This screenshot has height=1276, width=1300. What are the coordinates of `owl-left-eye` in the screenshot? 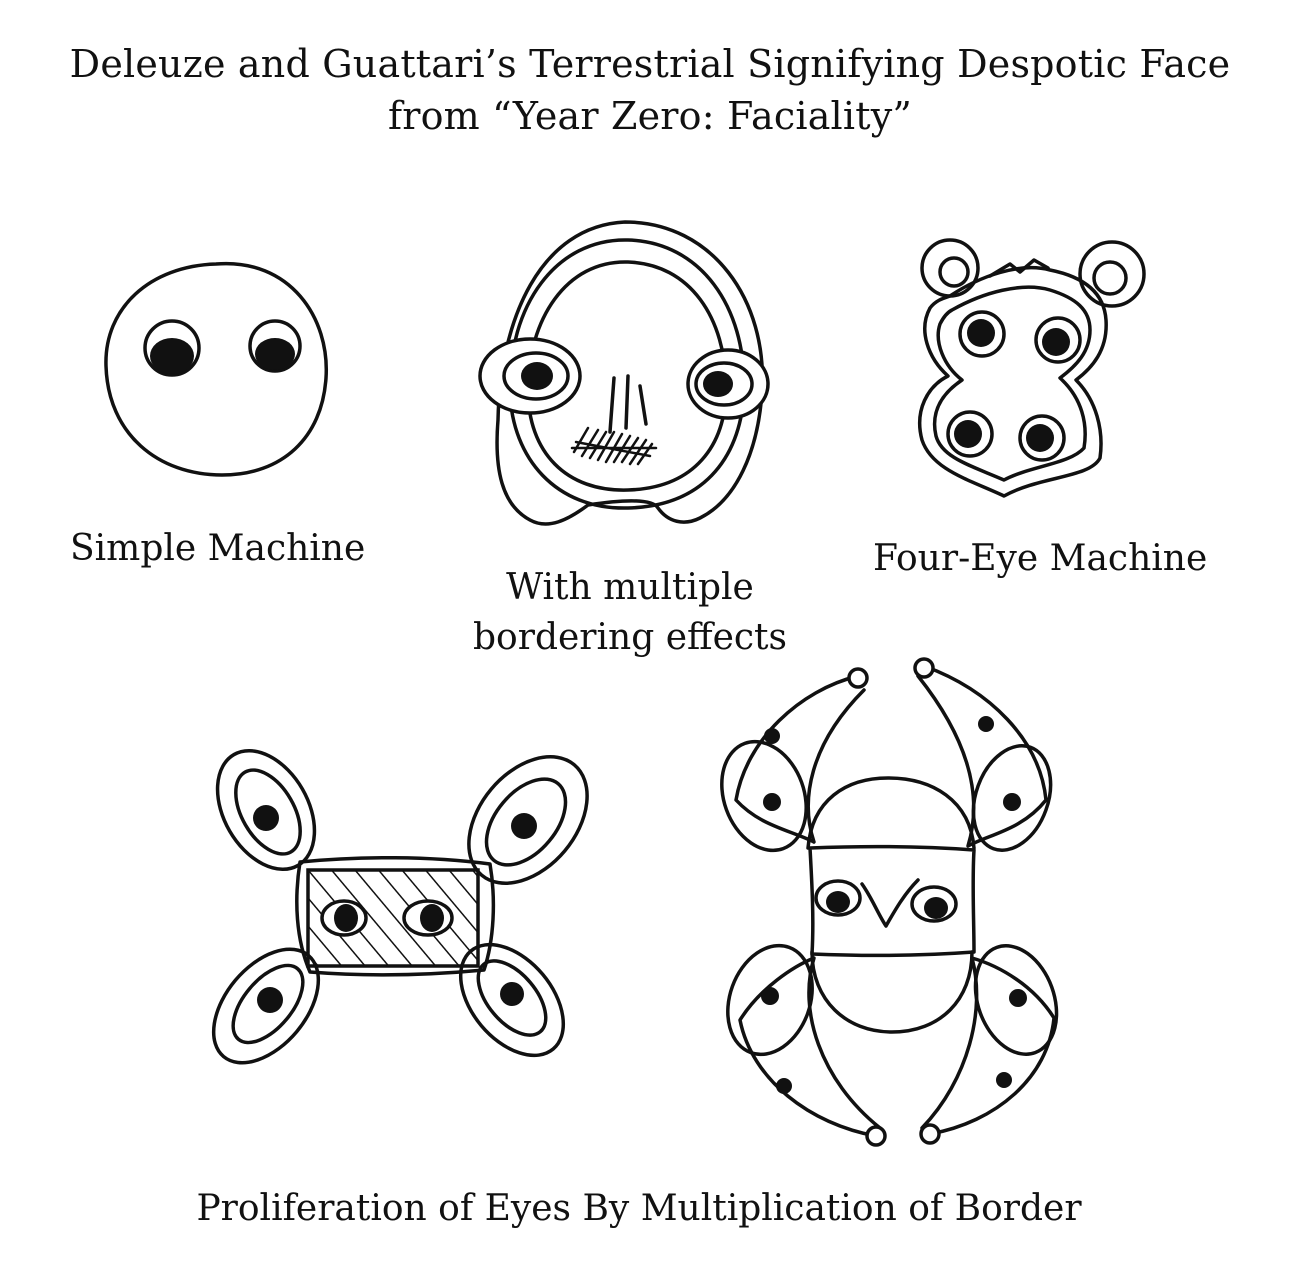 It's located at (838, 898).